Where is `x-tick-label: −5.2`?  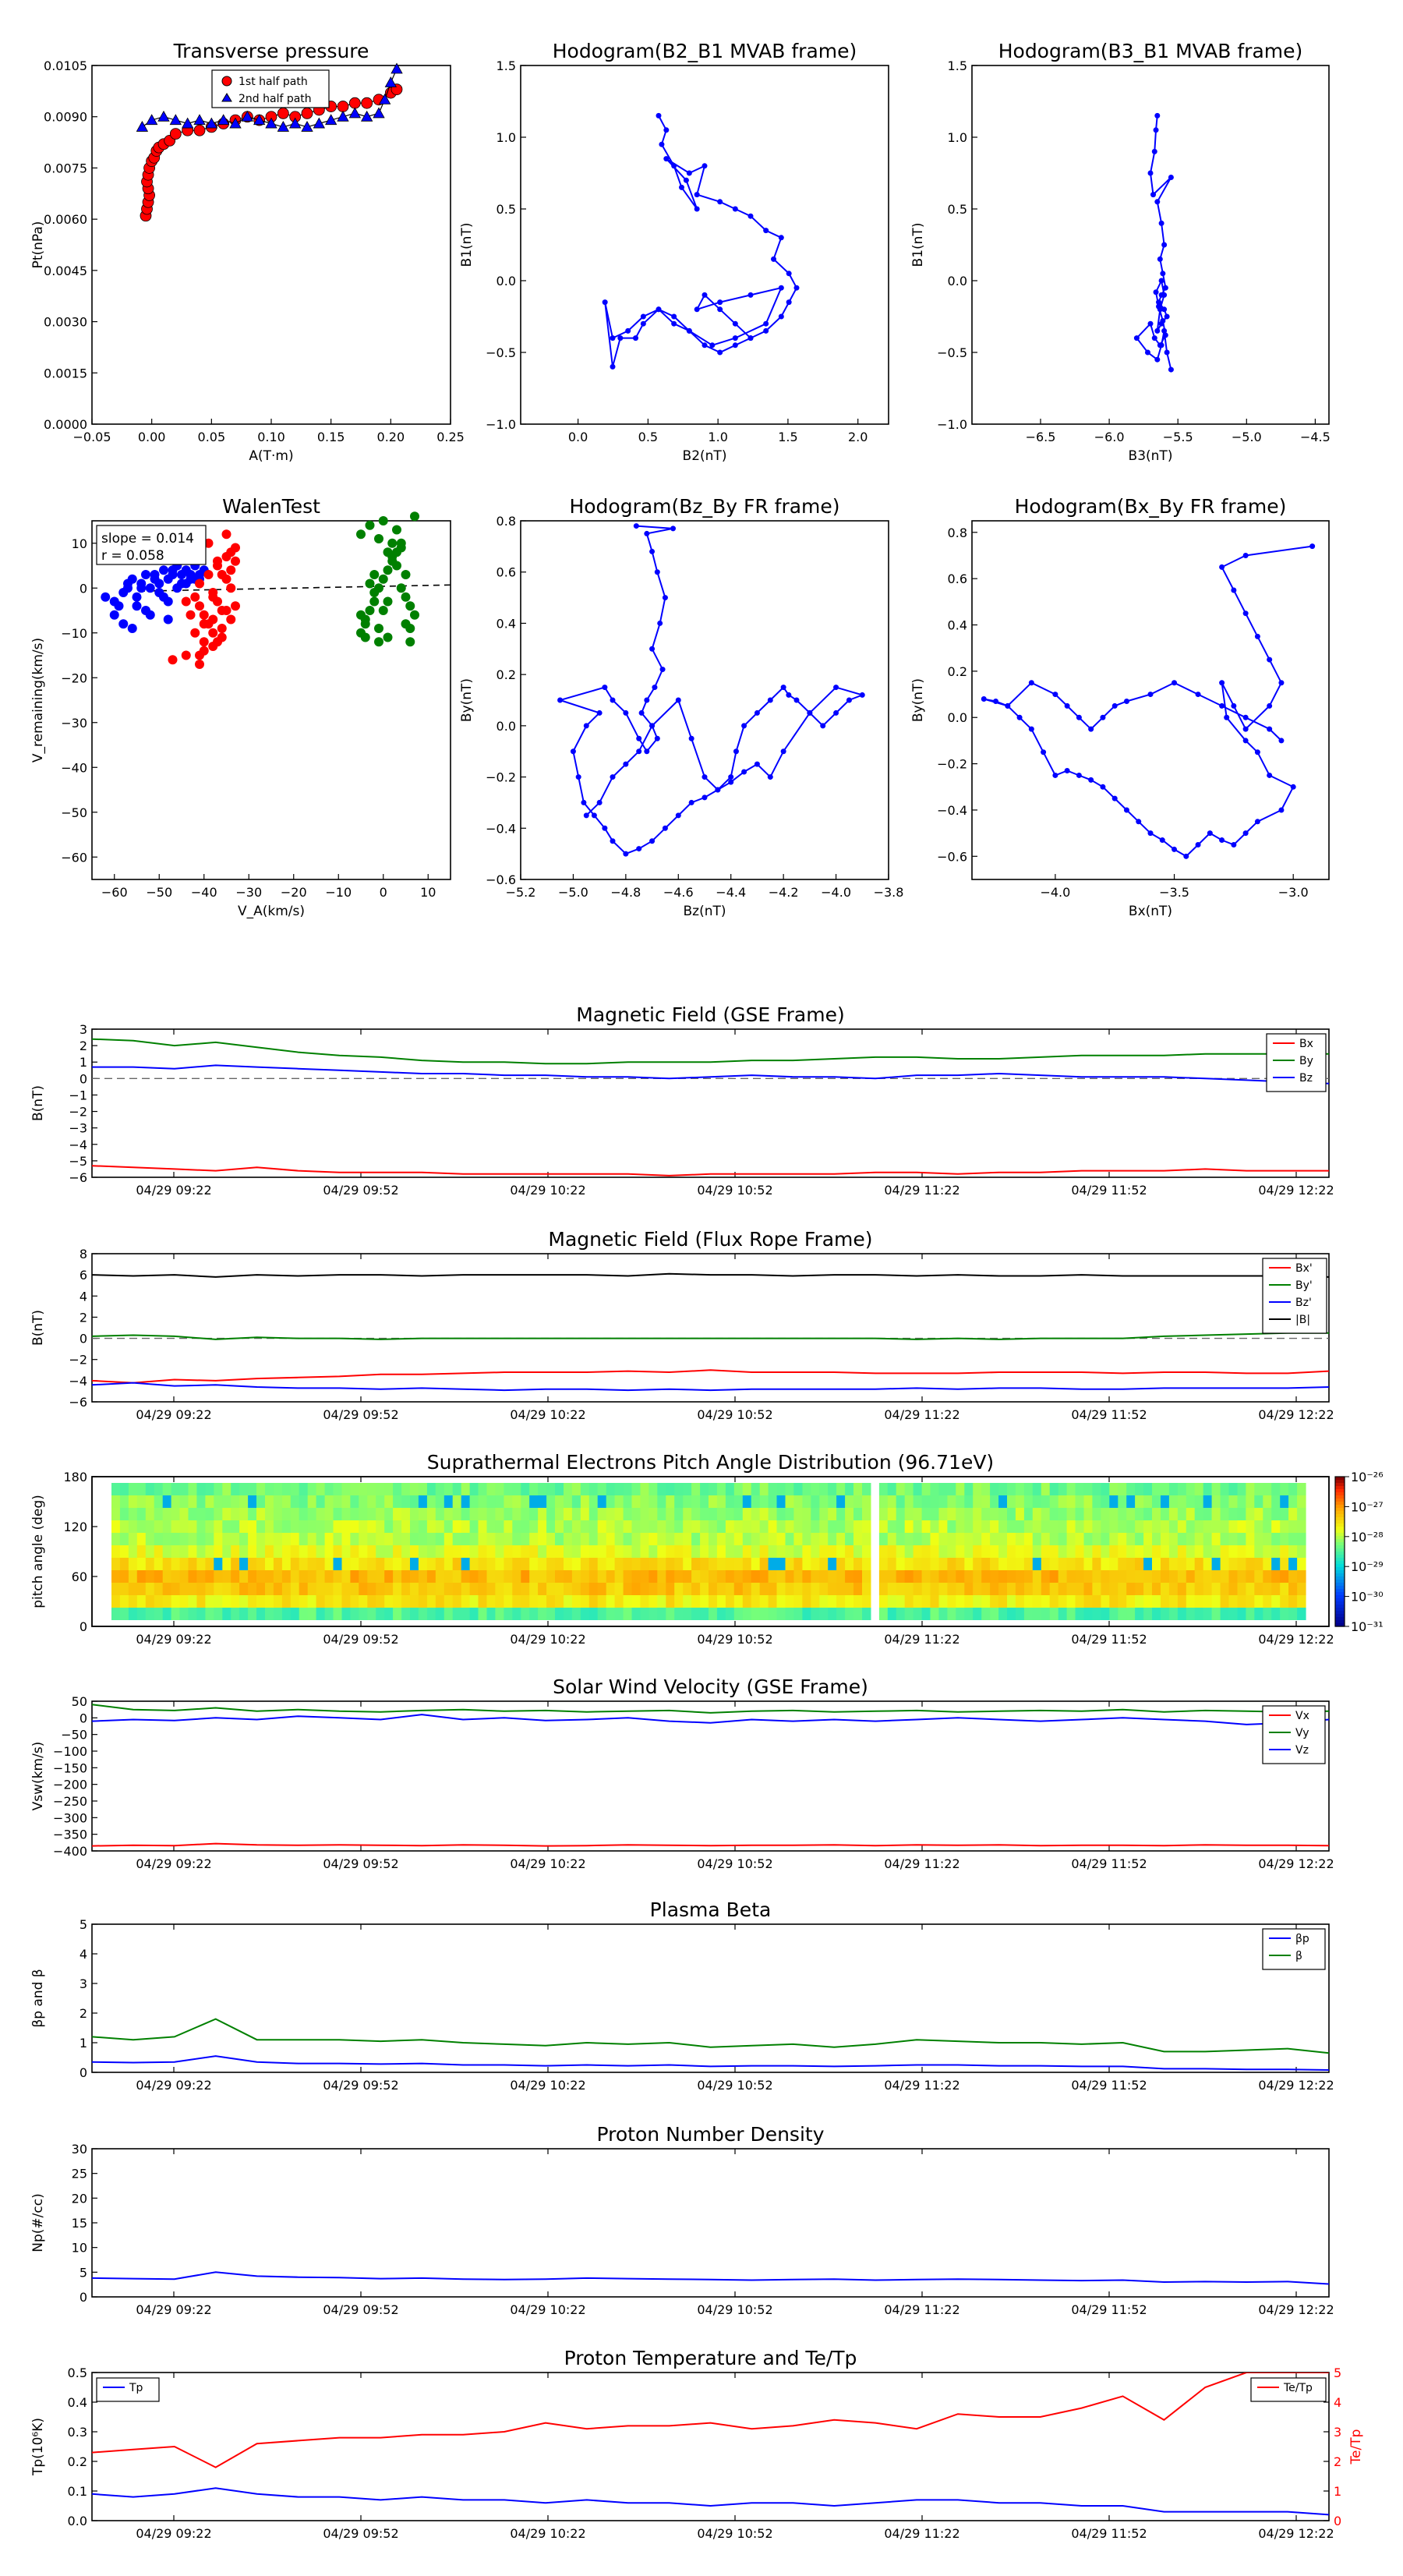 x-tick-label: −5.2 is located at coordinates (521, 893).